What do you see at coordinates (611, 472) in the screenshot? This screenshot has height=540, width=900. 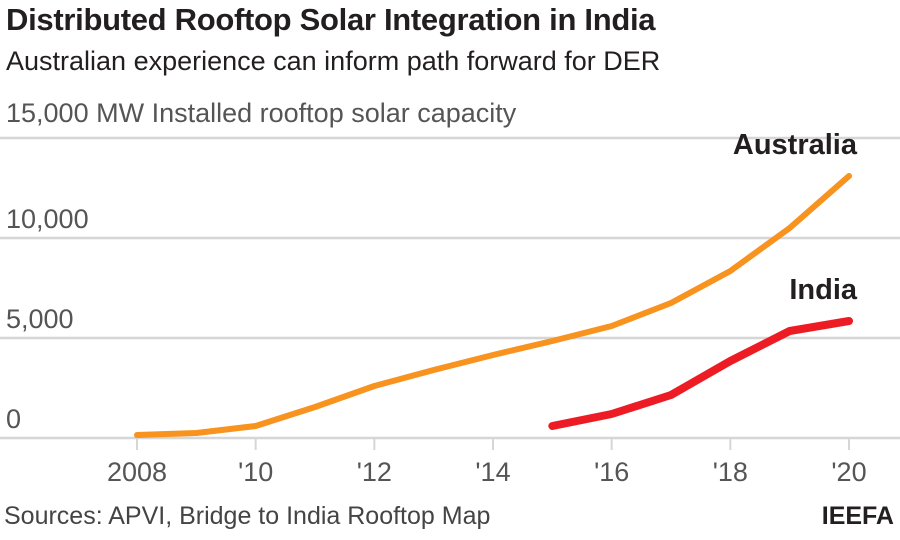 I see `x-tick-label: '16` at bounding box center [611, 472].